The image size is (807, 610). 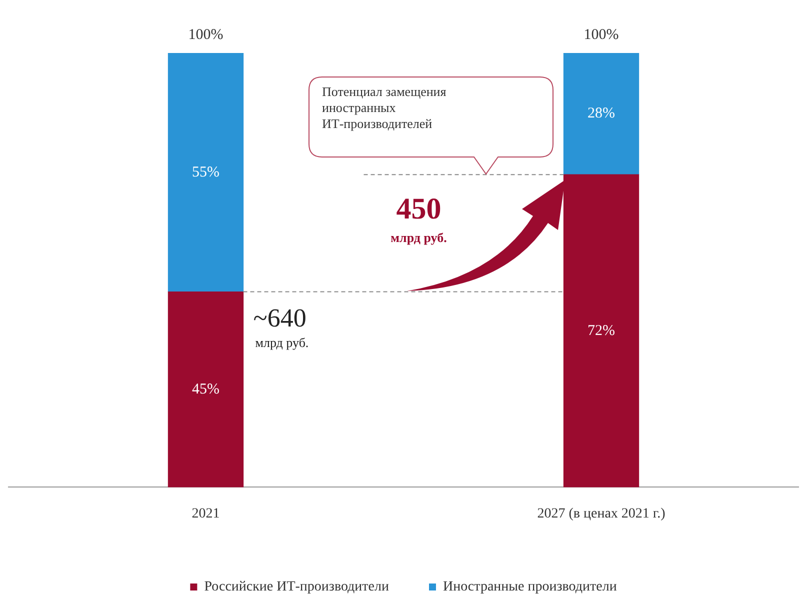 I want to click on x-tick-label: 2027 (в ценах 2021 г.), so click(x=601, y=514).